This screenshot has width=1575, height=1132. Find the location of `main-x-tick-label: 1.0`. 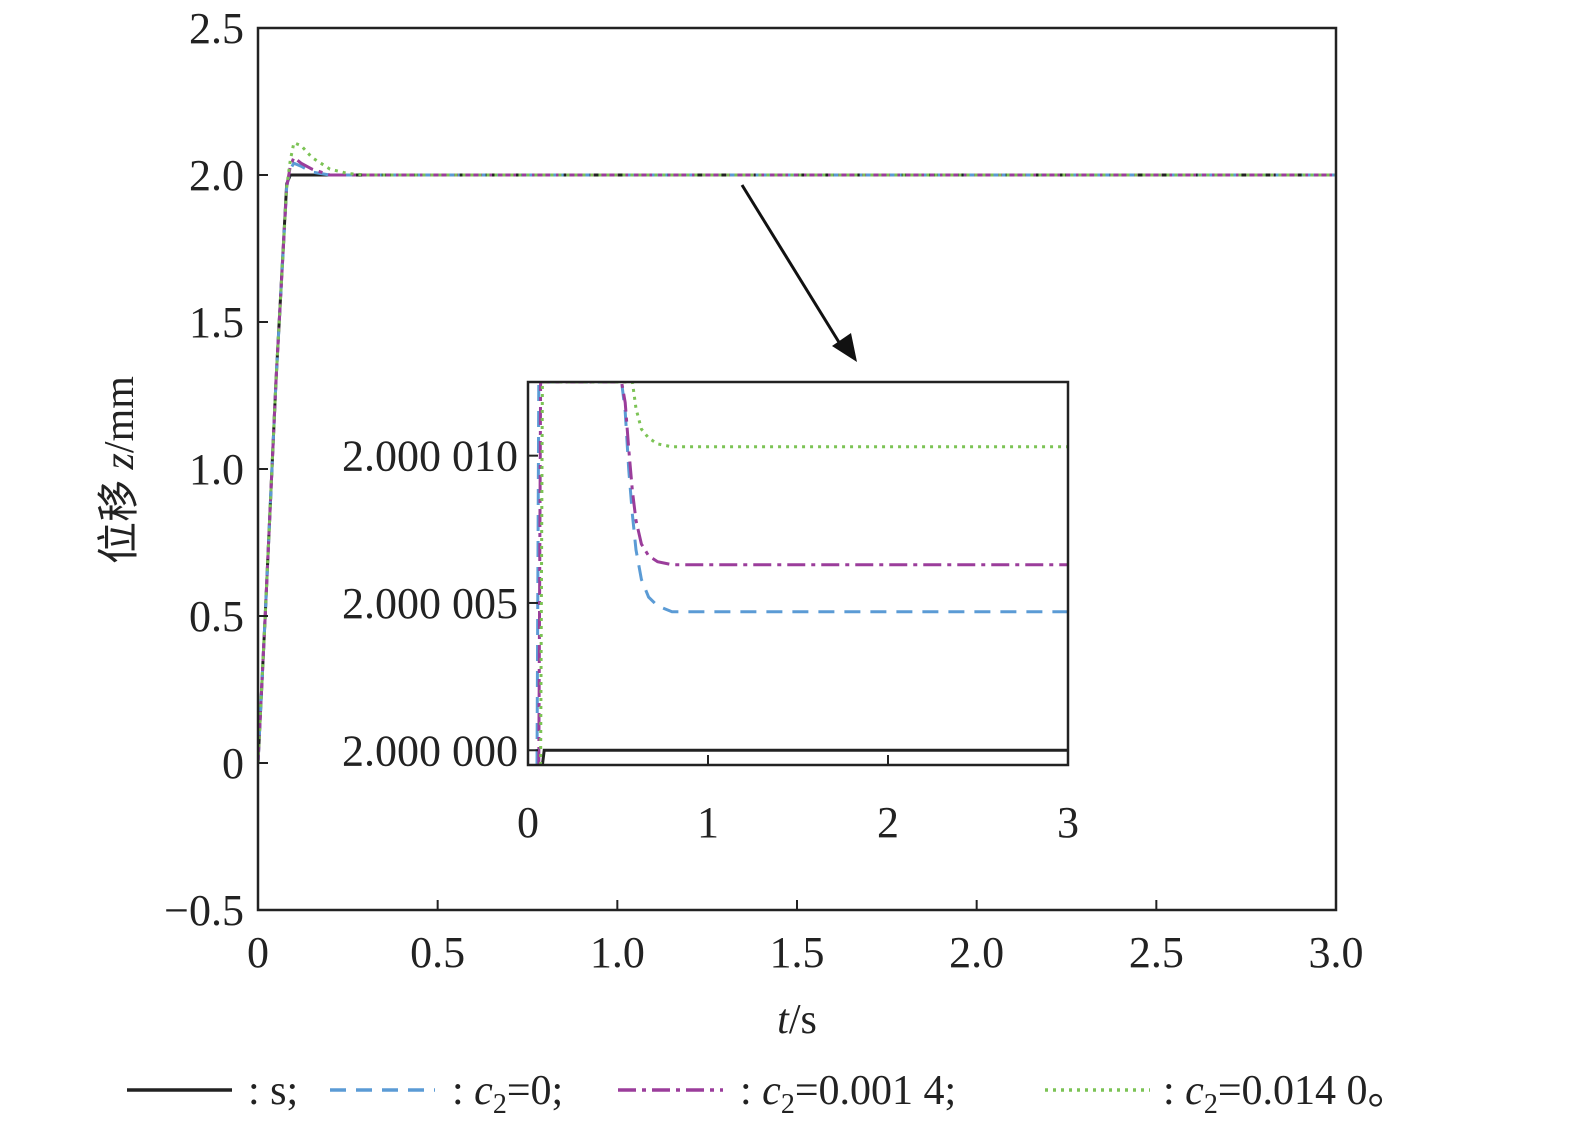

main-x-tick-label: 1.0 is located at coordinates (617, 952).